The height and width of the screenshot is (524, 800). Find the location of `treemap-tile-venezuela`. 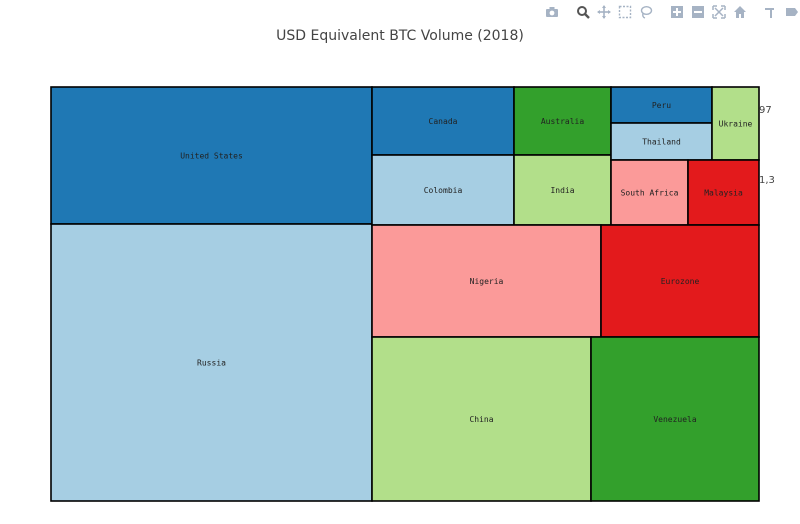

treemap-tile-venezuela is located at coordinates (675, 419).